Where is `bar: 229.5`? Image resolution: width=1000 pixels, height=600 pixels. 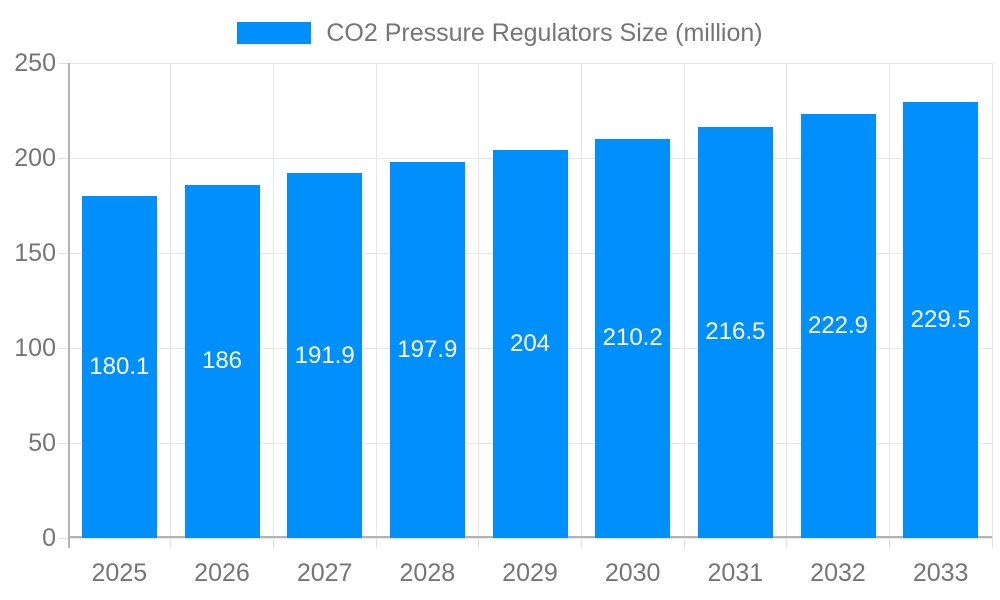
bar: 229.5 is located at coordinates (941, 319).